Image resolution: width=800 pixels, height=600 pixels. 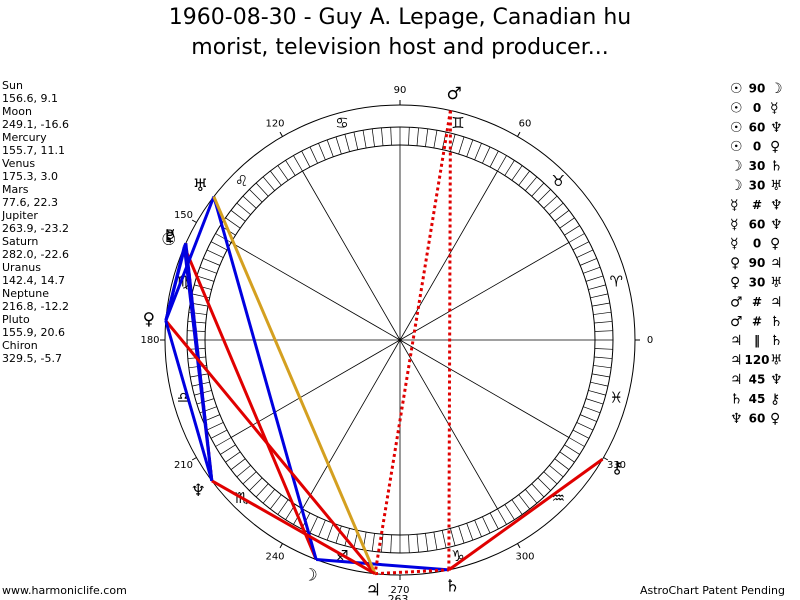 I want to click on zodiac-sign: ♉, so click(x=558, y=181).